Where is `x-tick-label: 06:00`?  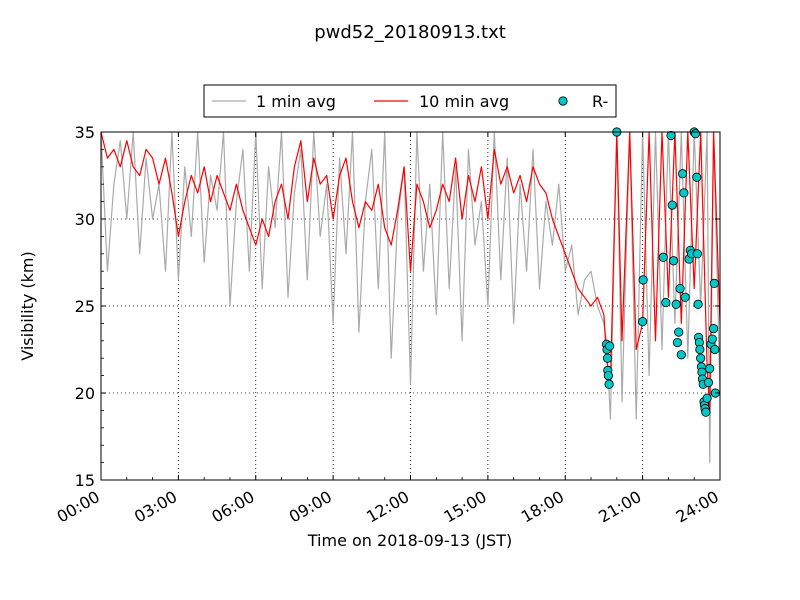 x-tick-label: 06:00 is located at coordinates (232, 507).